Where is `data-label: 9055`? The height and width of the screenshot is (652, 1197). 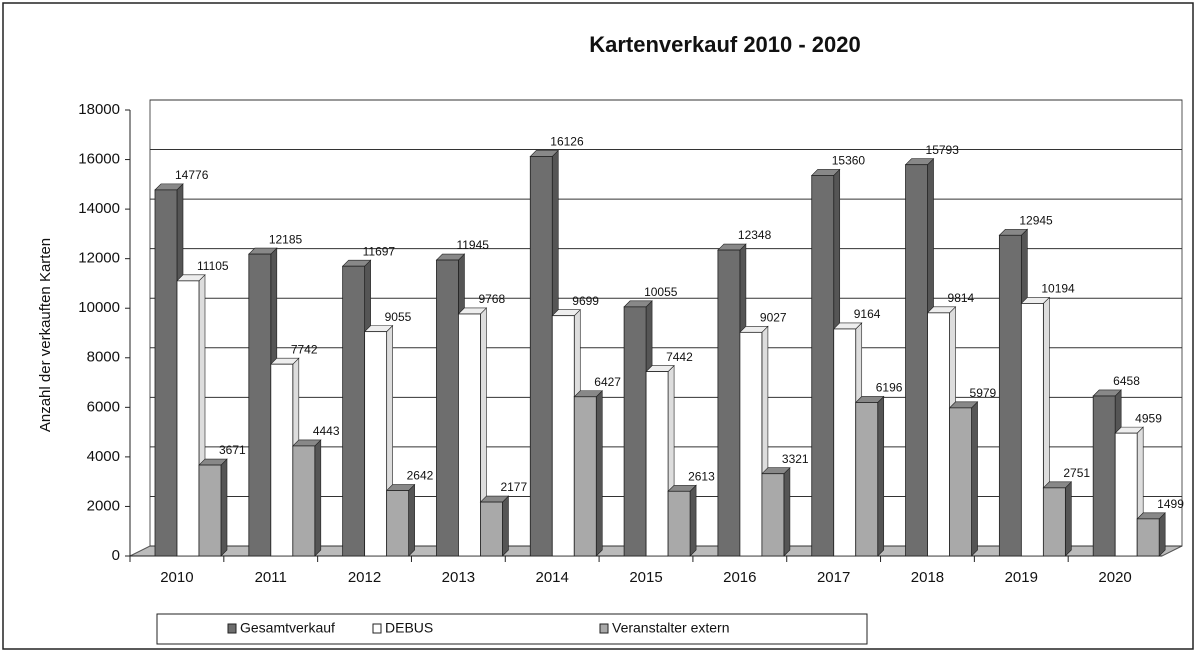 data-label: 9055 is located at coordinates (398, 317).